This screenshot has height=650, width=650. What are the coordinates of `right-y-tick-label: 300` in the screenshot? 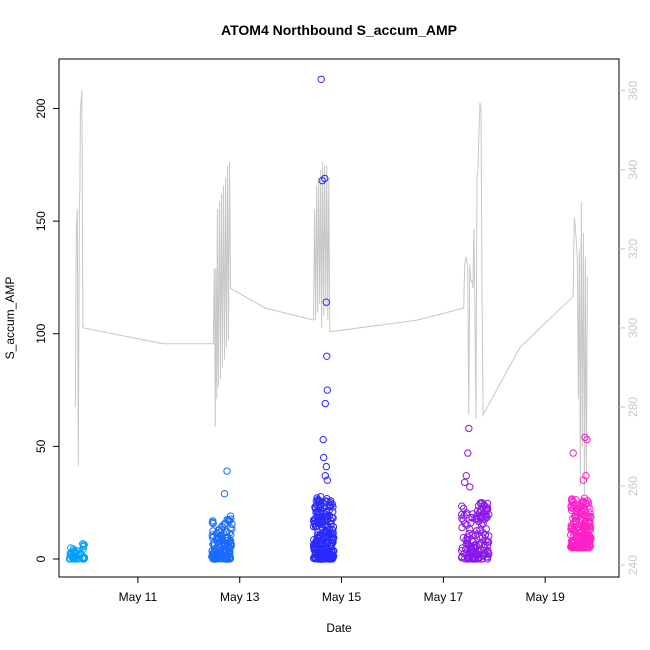 It's located at (633, 328).